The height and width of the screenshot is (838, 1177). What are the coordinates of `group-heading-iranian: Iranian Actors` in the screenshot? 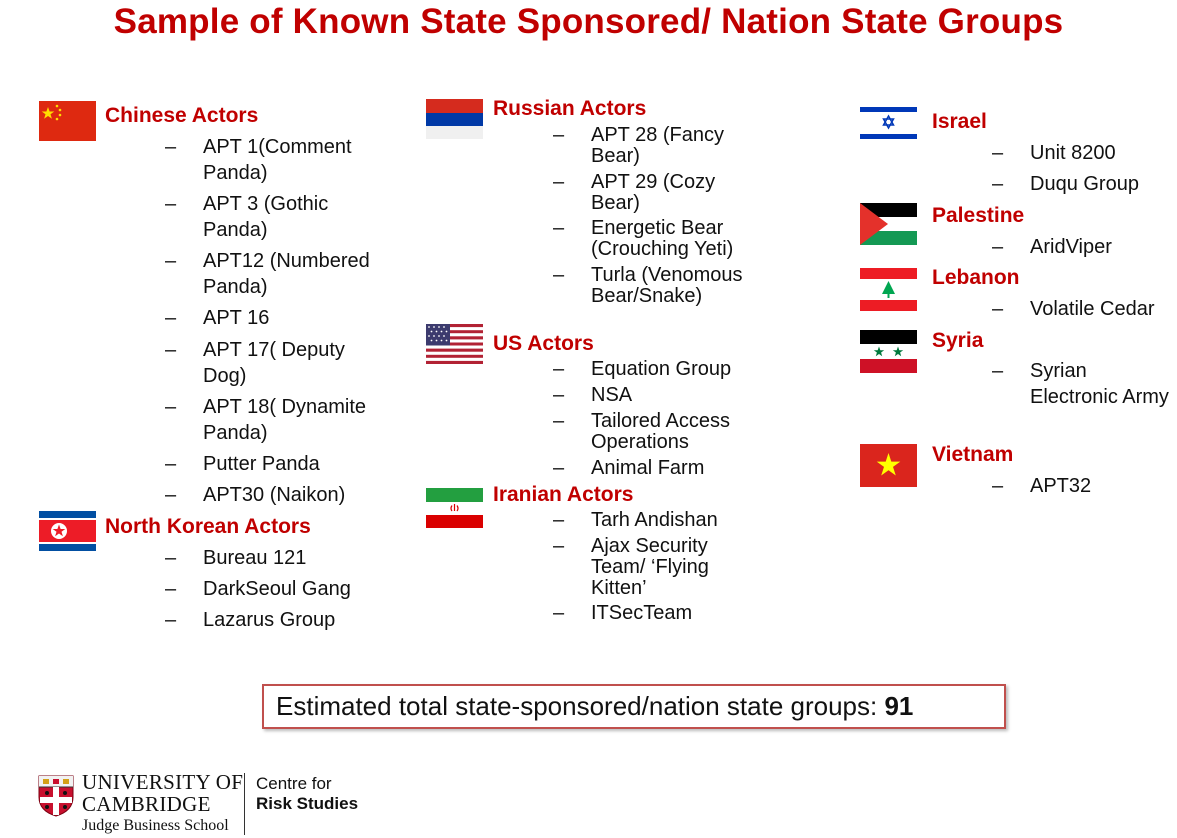 It's located at (563, 494).